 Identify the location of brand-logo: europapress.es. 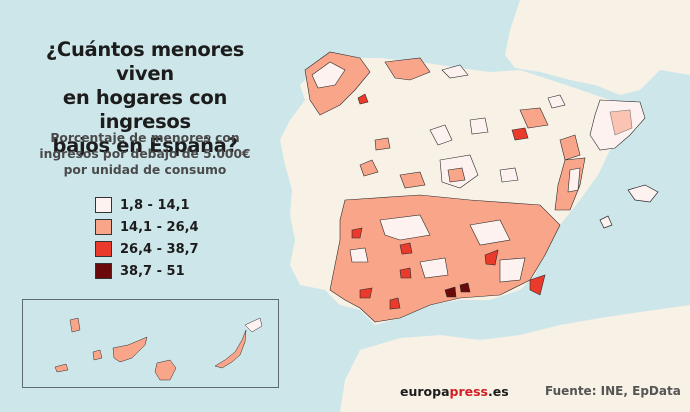
(454, 391).